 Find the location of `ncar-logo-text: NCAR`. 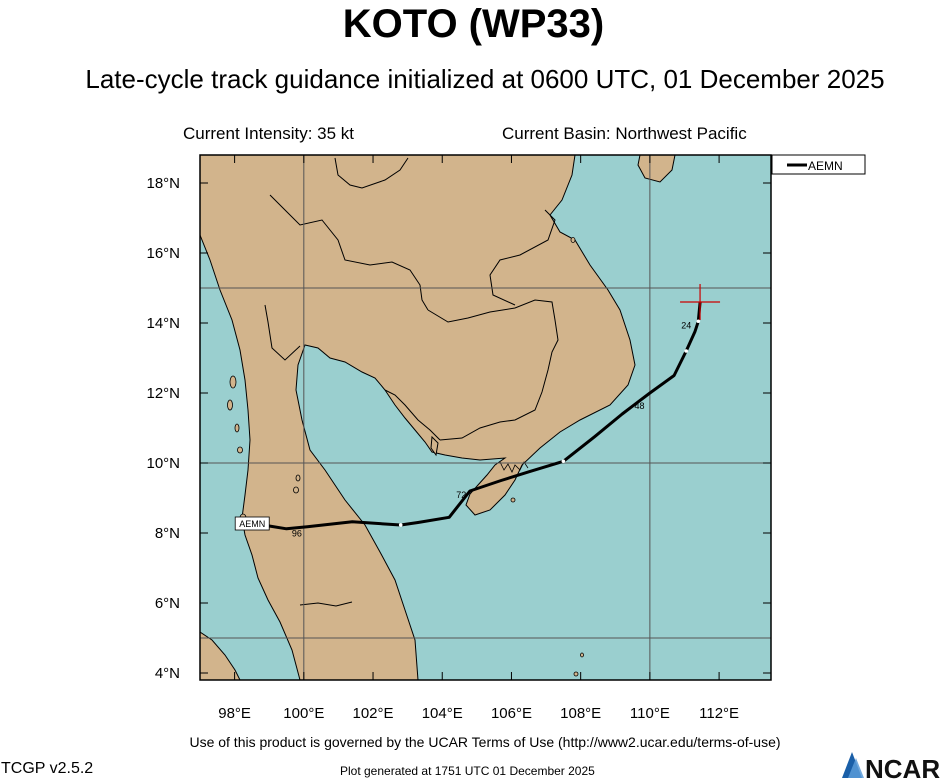

ncar-logo-text: NCAR is located at coordinates (902, 767).